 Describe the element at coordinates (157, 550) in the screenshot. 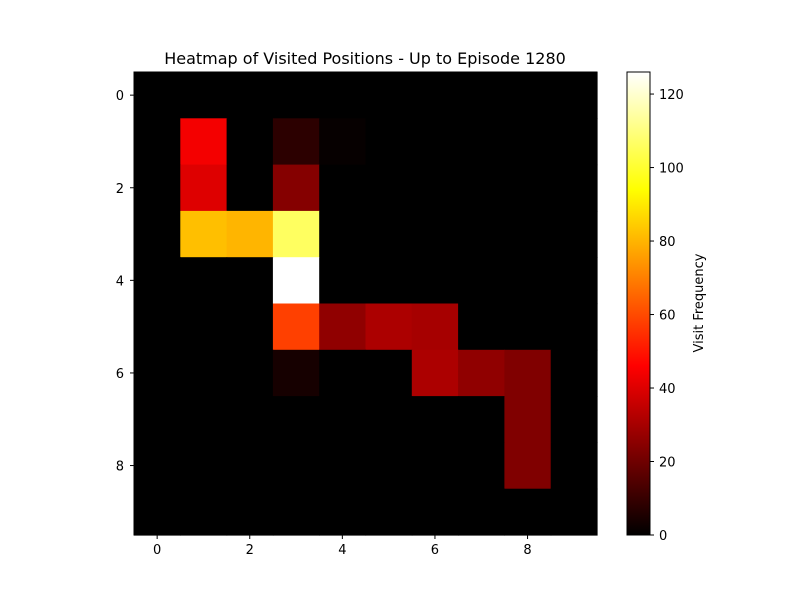

I see `x-tick-label: 0` at that location.